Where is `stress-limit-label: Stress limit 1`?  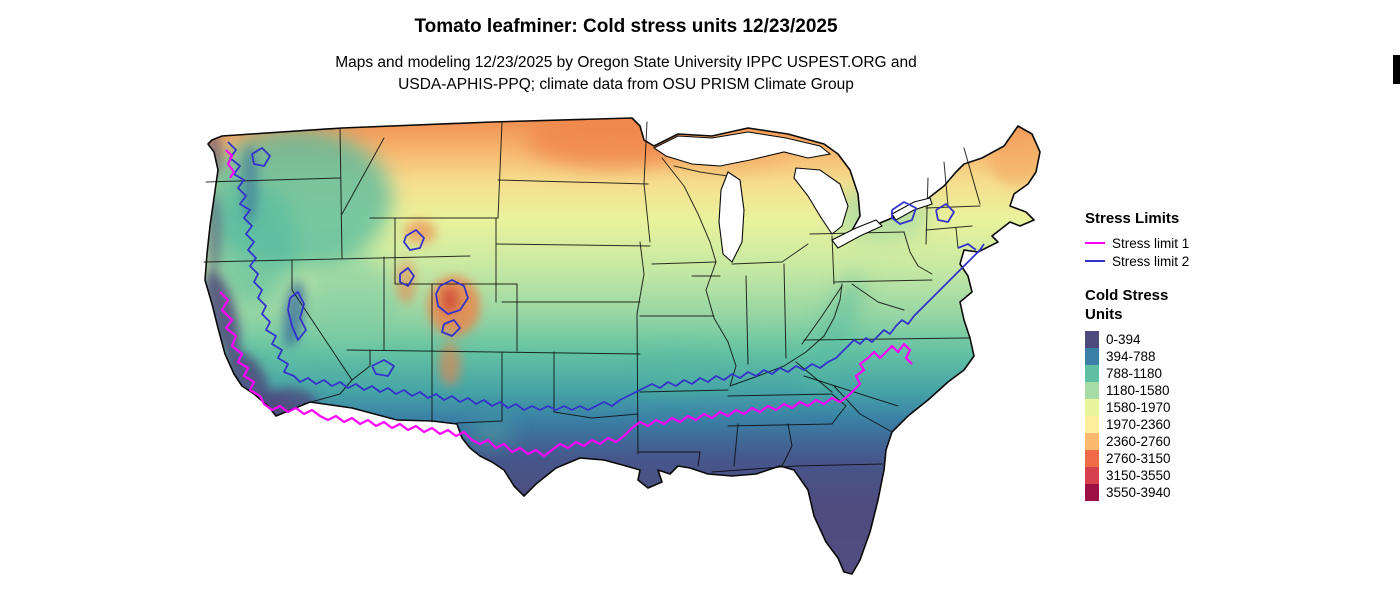
stress-limit-label: Stress limit 1 is located at coordinates (1151, 243).